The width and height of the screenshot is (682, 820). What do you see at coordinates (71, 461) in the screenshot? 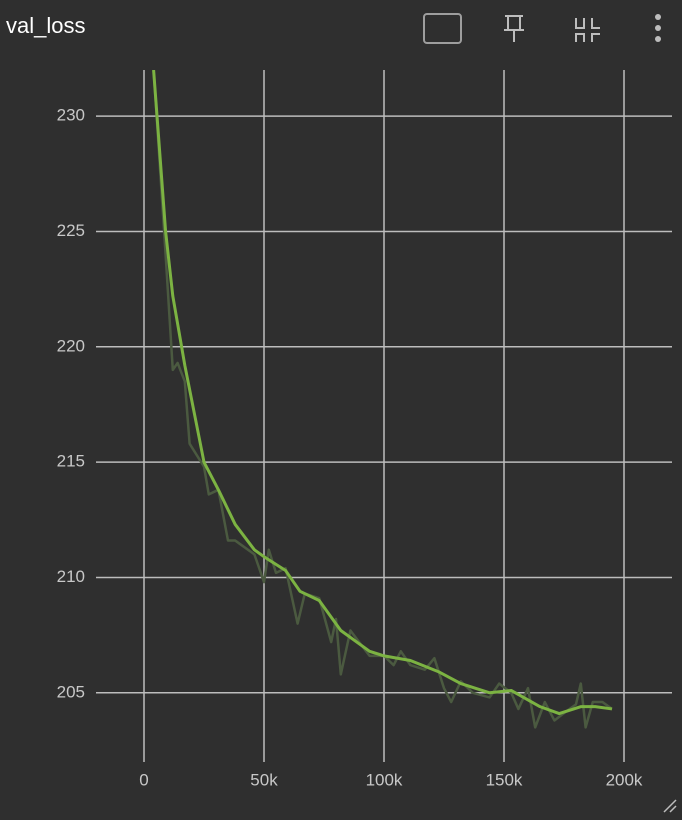
I see `y-tick-label: 215` at bounding box center [71, 461].